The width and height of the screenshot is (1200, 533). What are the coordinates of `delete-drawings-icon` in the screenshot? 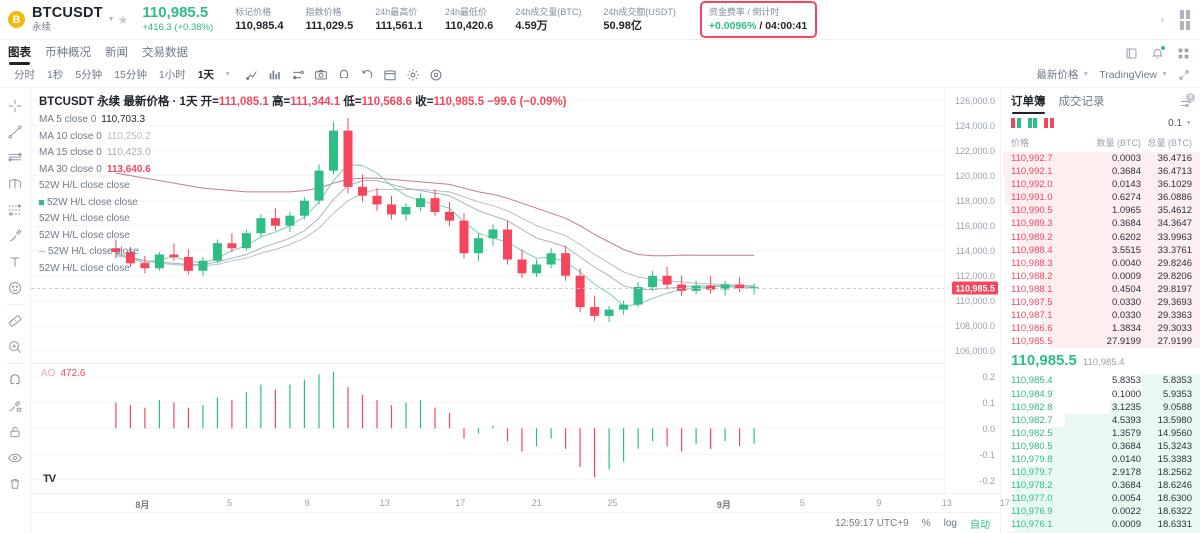 It's located at (15, 484).